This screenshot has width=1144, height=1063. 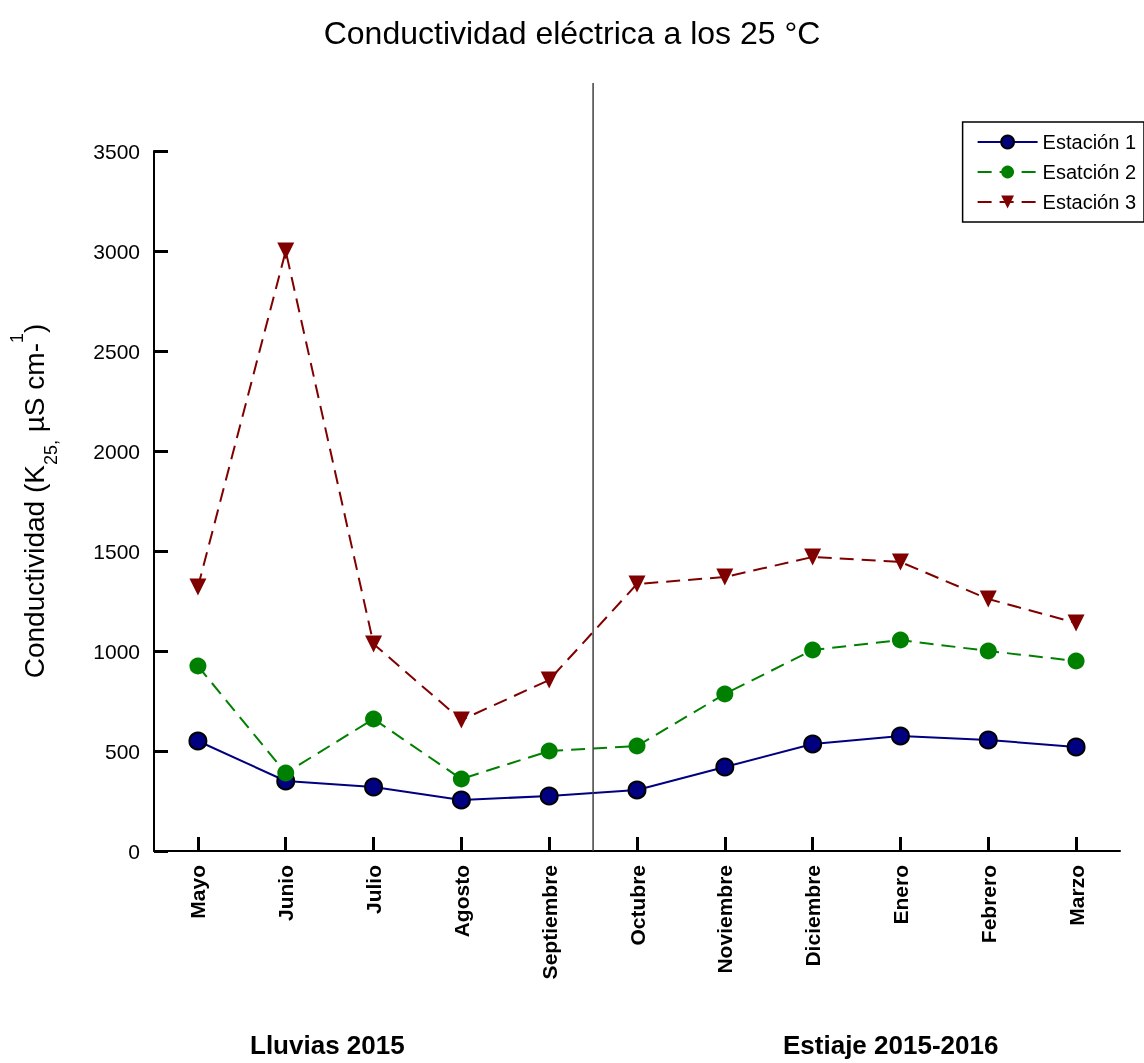 I want to click on x-tick-label: Febrero, so click(x=988, y=904).